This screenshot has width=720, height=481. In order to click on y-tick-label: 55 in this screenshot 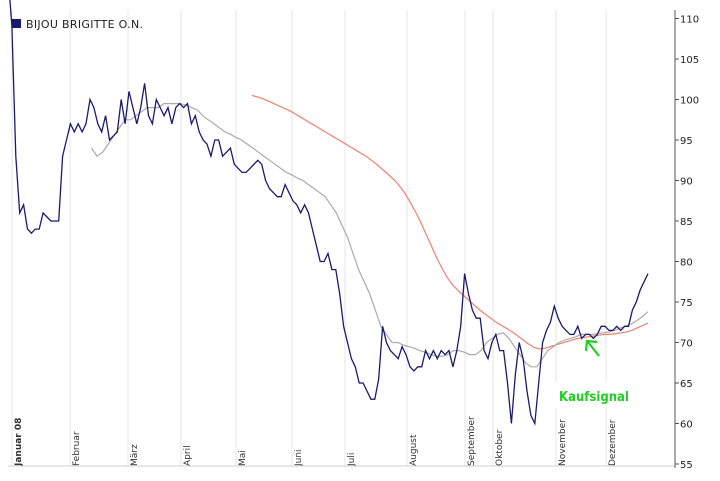, I will do `click(686, 465)`.